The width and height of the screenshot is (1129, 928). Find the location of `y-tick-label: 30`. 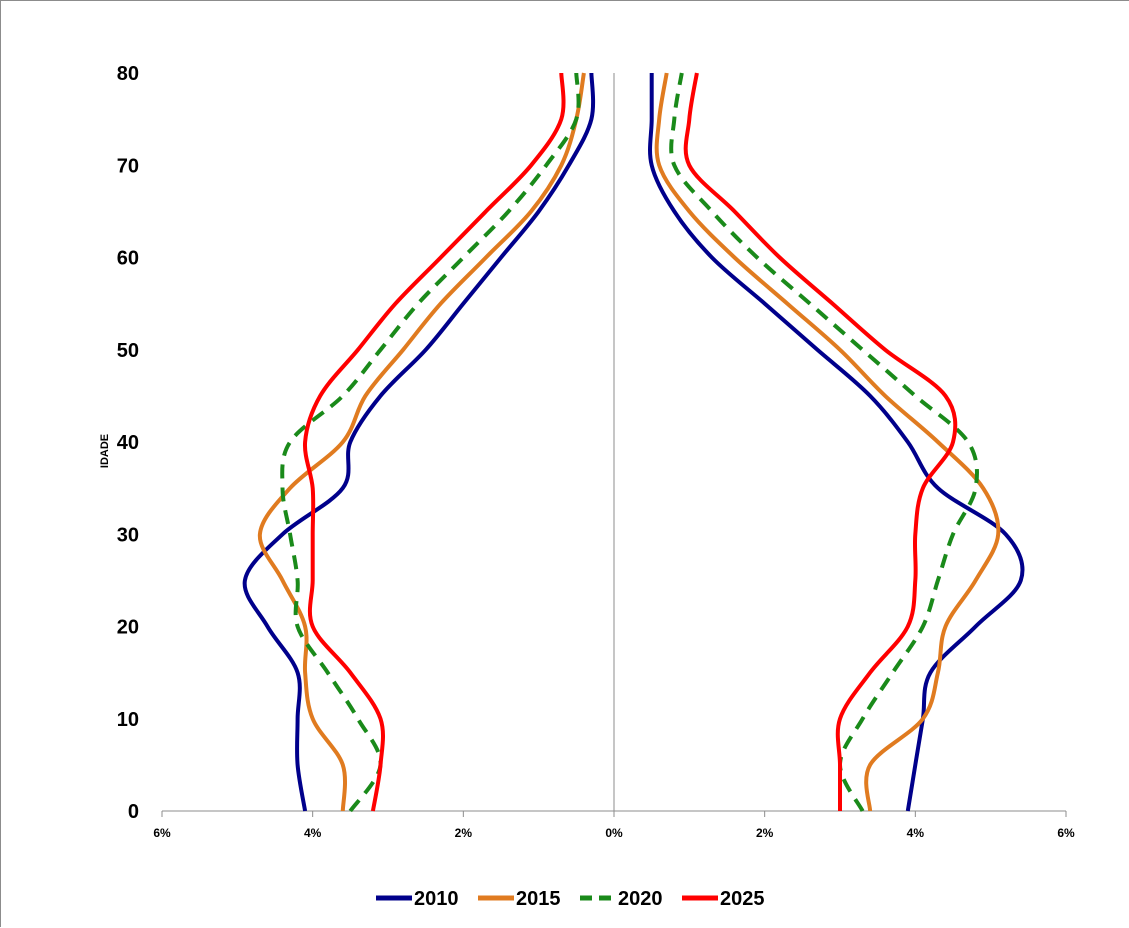

y-tick-label: 30 is located at coordinates (128, 535).